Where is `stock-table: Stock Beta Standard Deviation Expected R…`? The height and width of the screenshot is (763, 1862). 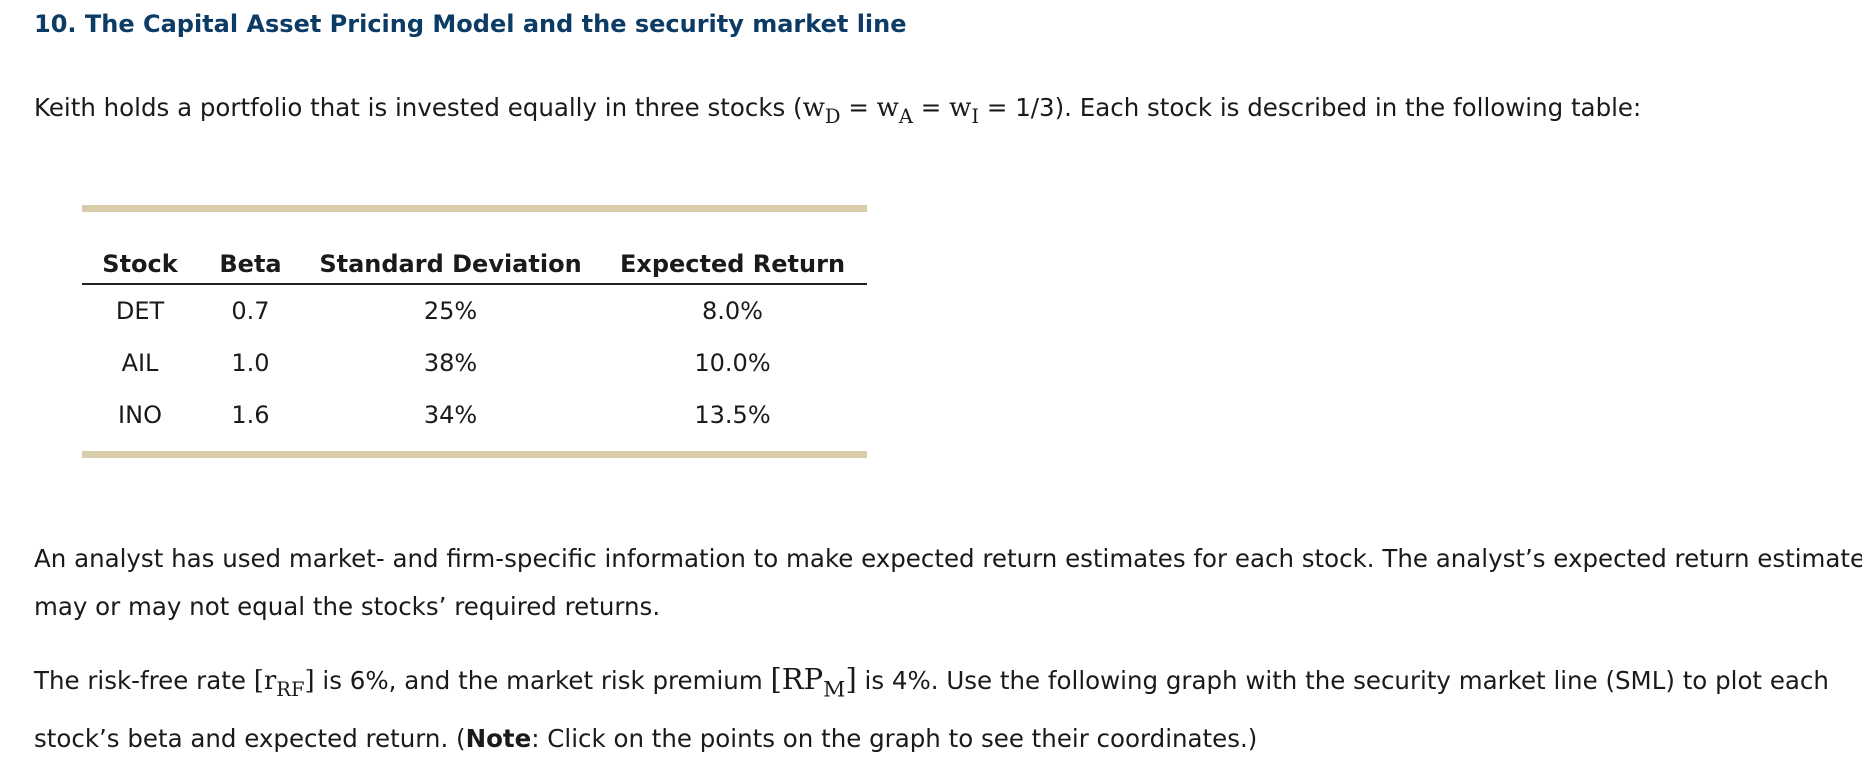 stock-table: Stock Beta Standard Deviation Expected R… is located at coordinates (474, 331).